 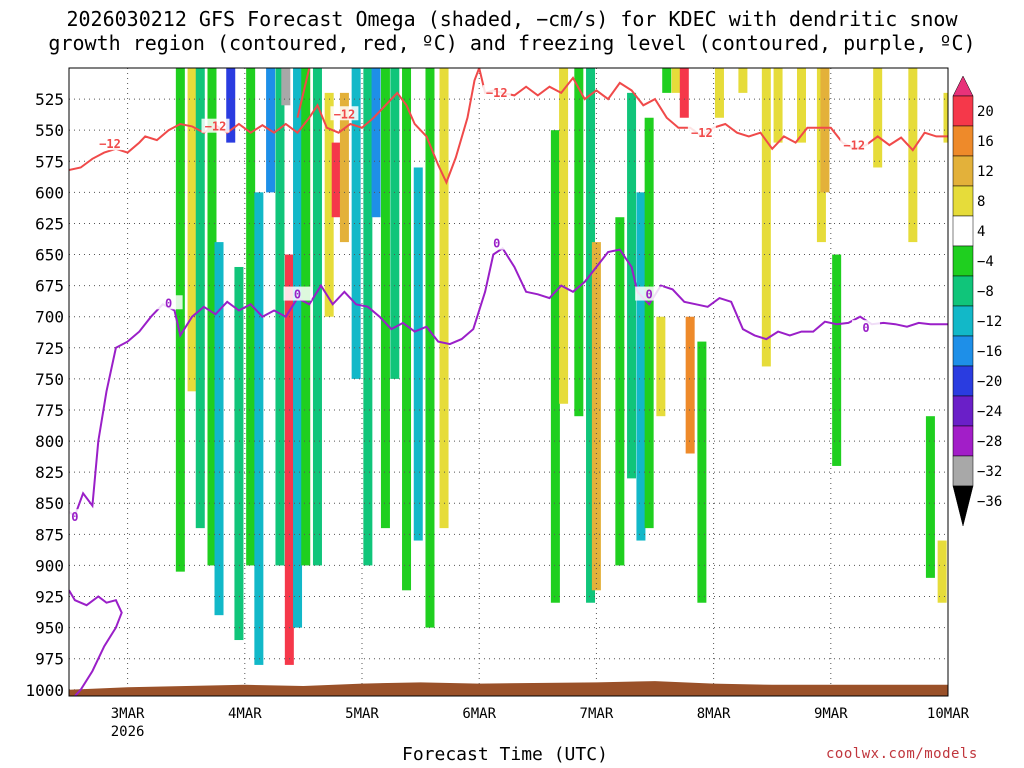 I want to click on x-tick-label: 5MAR, so click(x=362, y=714).